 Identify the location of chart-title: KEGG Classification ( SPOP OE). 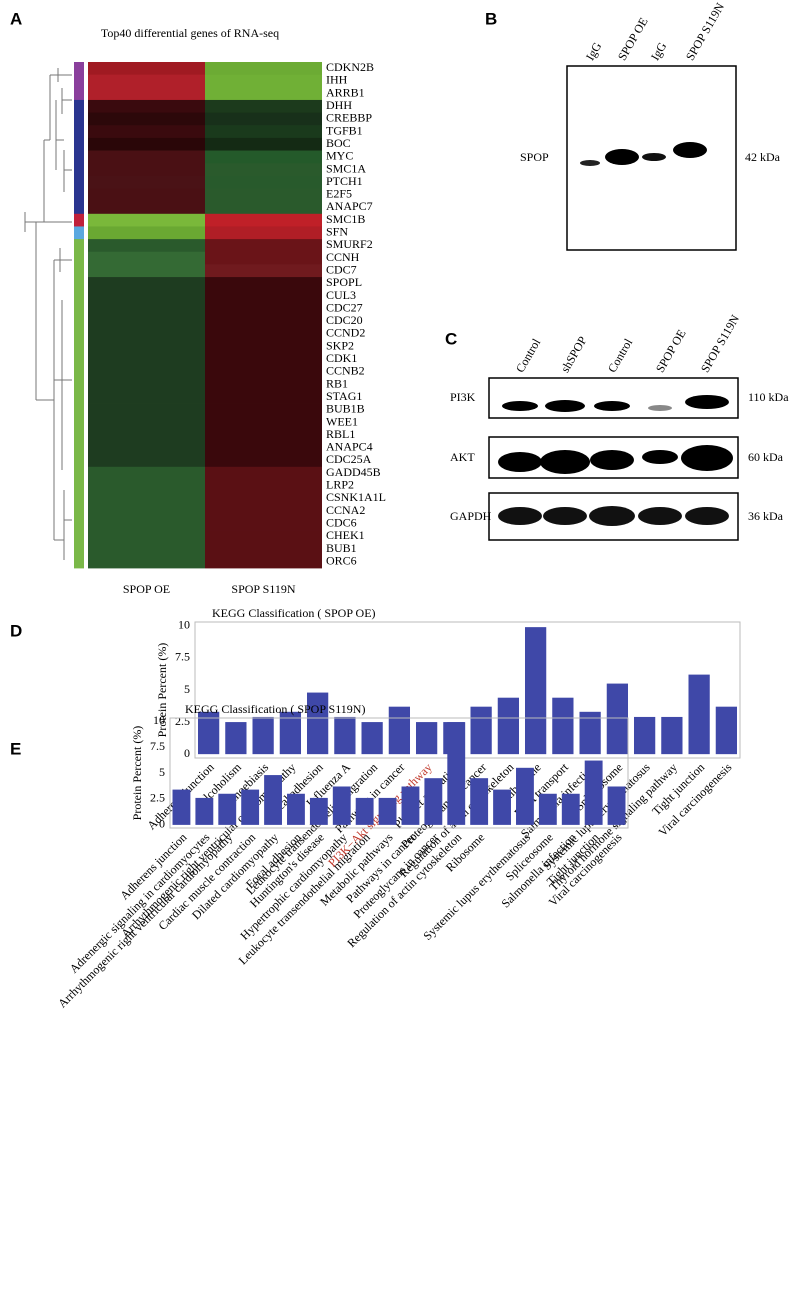
(294, 613).